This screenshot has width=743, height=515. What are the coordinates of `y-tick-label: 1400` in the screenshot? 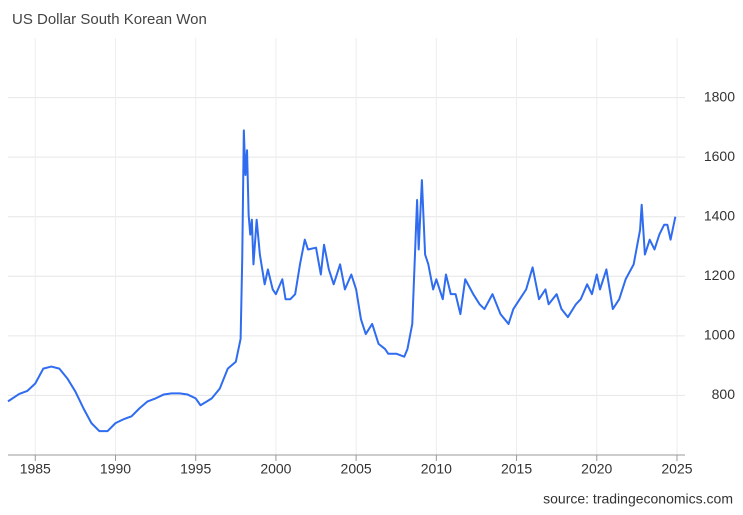 It's located at (719, 215).